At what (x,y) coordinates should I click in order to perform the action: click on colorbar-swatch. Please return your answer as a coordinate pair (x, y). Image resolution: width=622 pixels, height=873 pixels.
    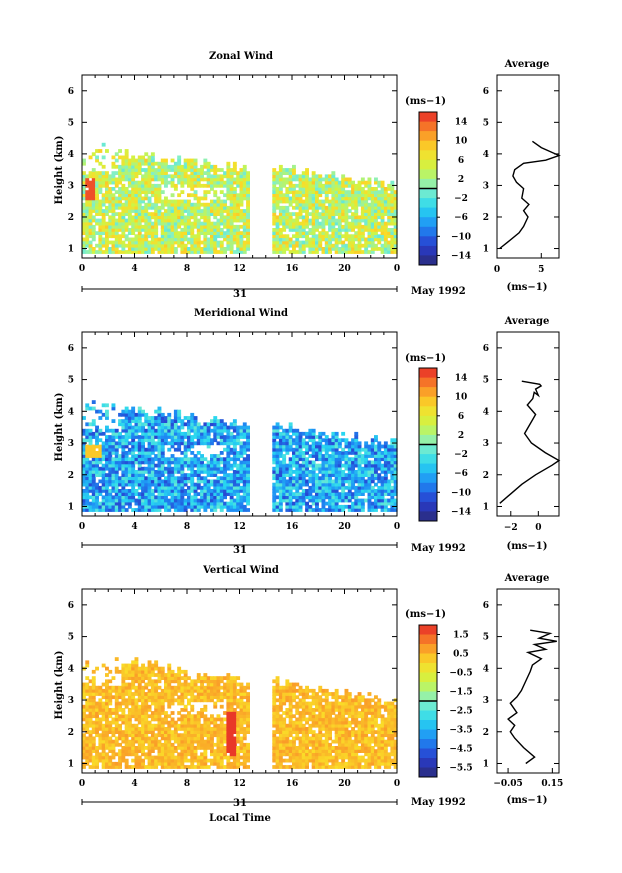
    Looking at the image, I should click on (428, 164).